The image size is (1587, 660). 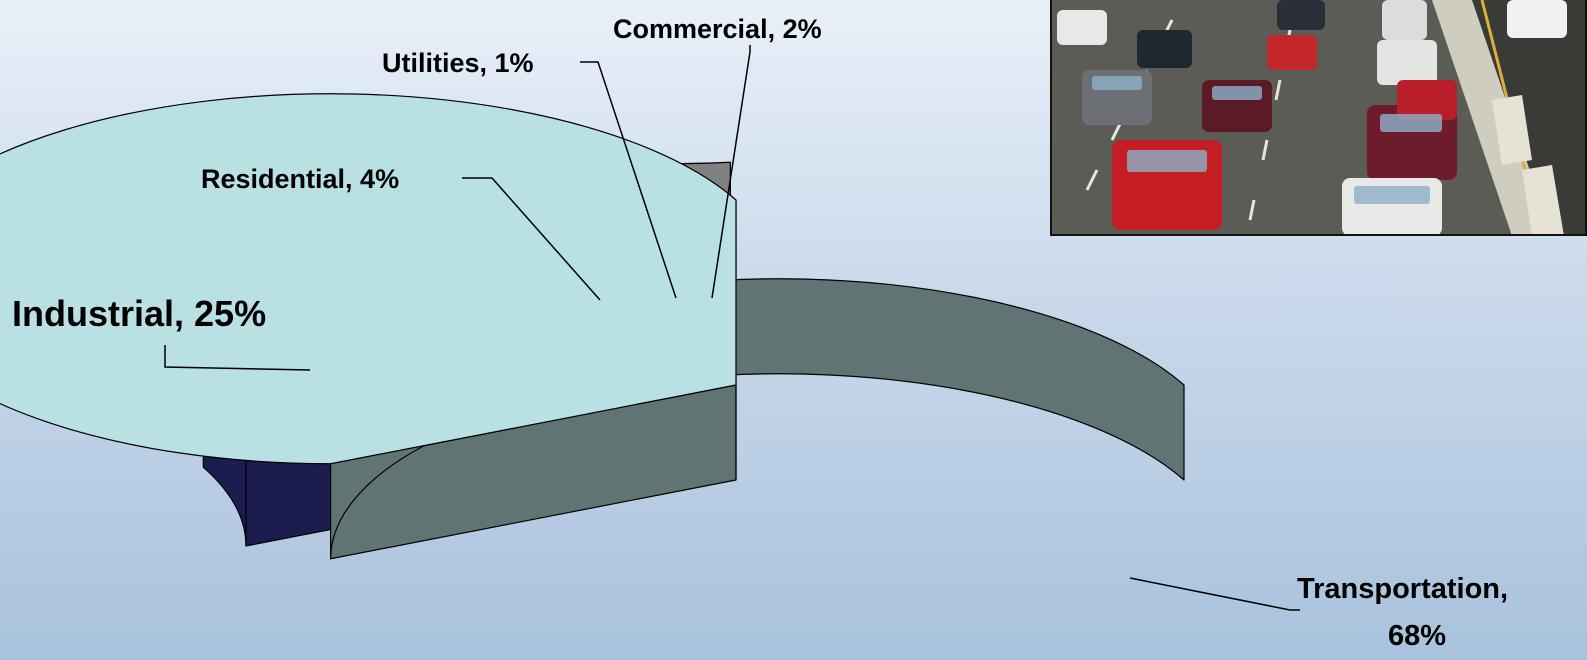 I want to click on leader-line-commercial, so click(x=731, y=172).